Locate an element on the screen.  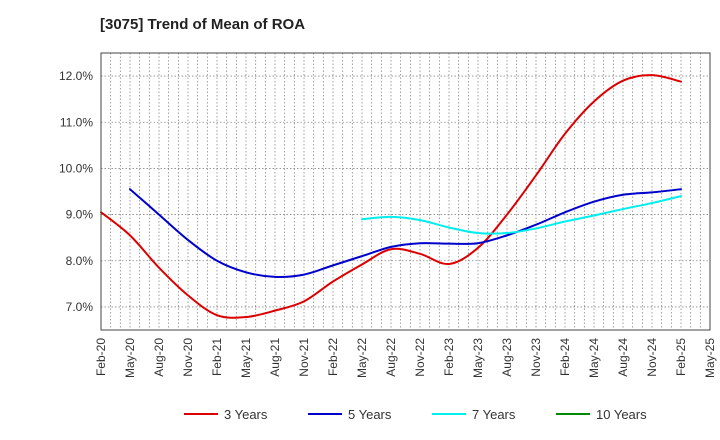
x-tick-label: May-25 is located at coordinates (710, 358).